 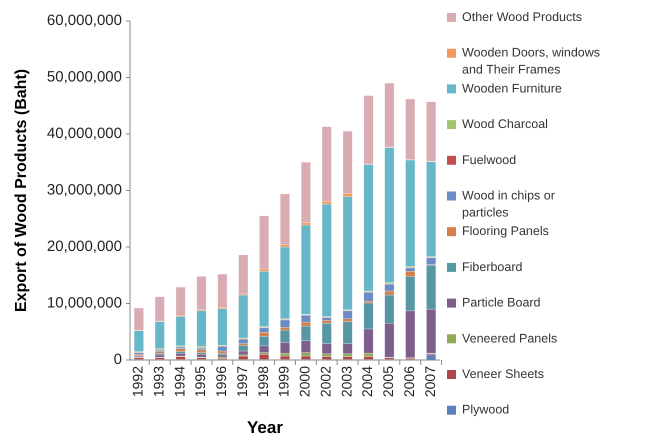 What do you see at coordinates (522, 17) in the screenshot?
I see `legend-label: Other Wood Products` at bounding box center [522, 17].